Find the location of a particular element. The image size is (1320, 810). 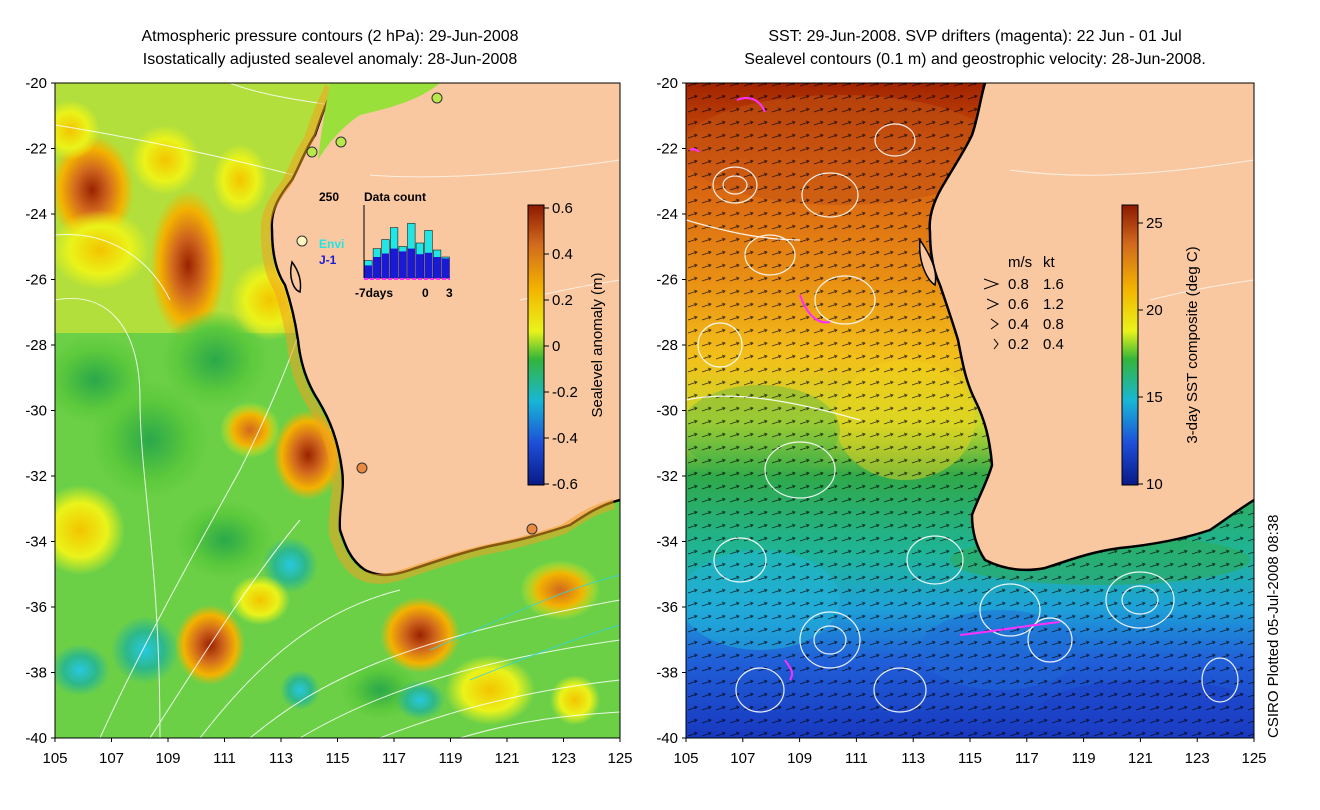

colorbar-tick-label: 0.2 is located at coordinates (562, 300).